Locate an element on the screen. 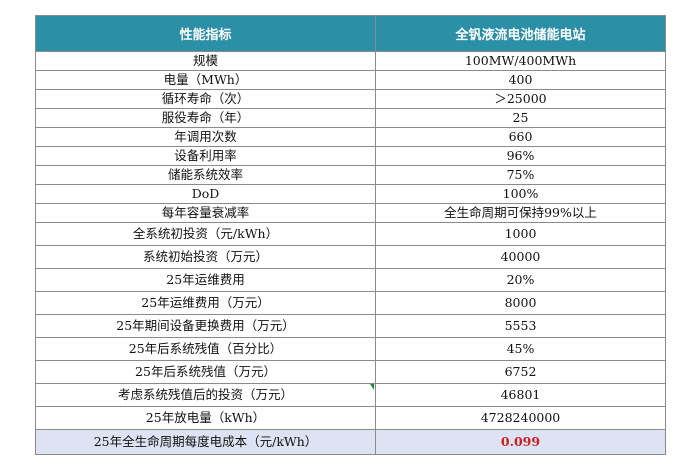  row-value: 1000 is located at coordinates (520, 234).